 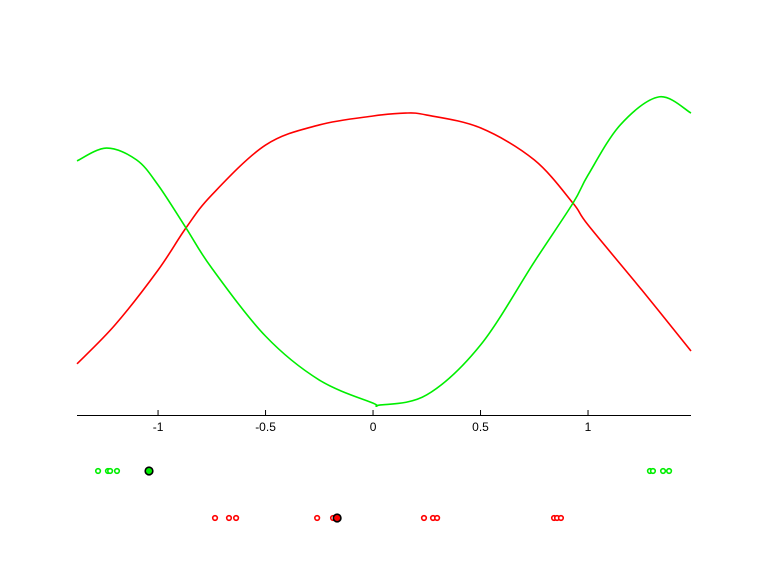 What do you see at coordinates (384, 413) in the screenshot?
I see `x-axis` at bounding box center [384, 413].